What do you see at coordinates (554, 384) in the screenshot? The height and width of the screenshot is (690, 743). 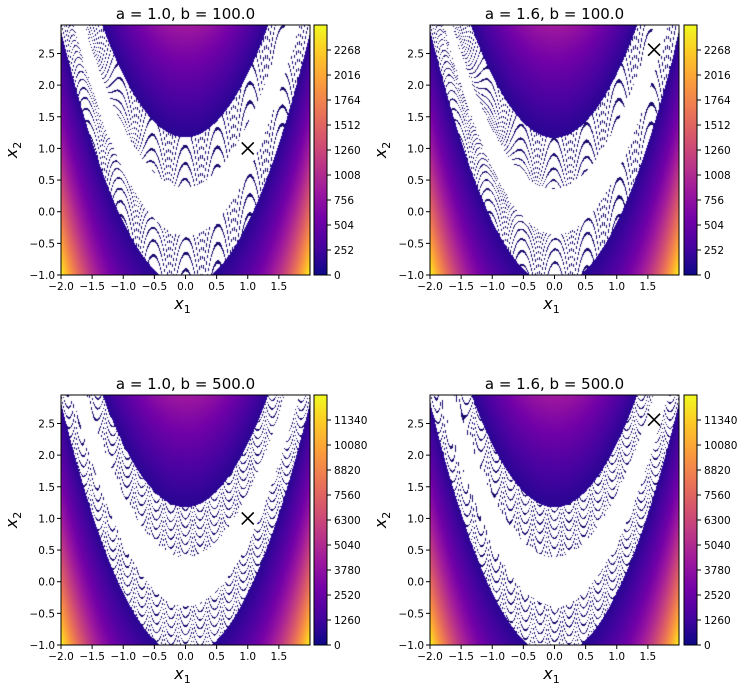 I see `panel-title: a = 1.6, b = 500.0` at bounding box center [554, 384].